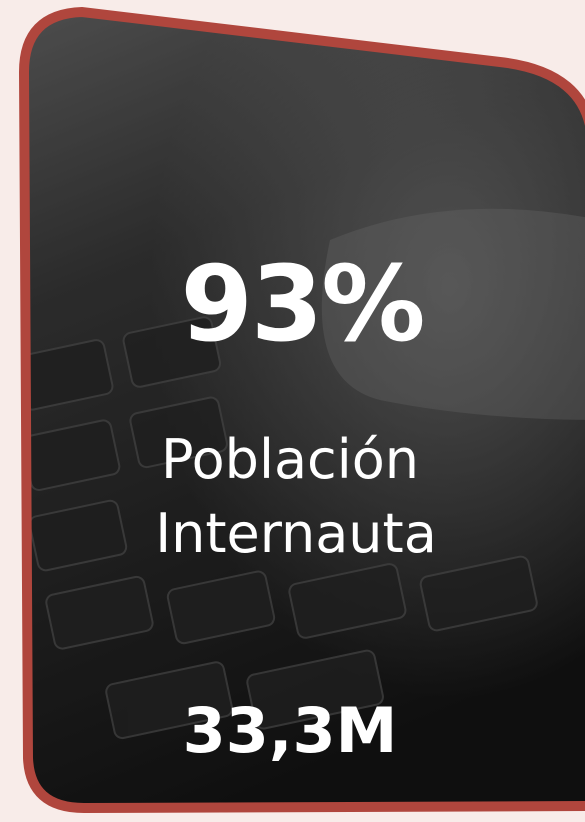  Describe the element at coordinates (302, 304) in the screenshot. I see `stat-value: 93%` at that location.